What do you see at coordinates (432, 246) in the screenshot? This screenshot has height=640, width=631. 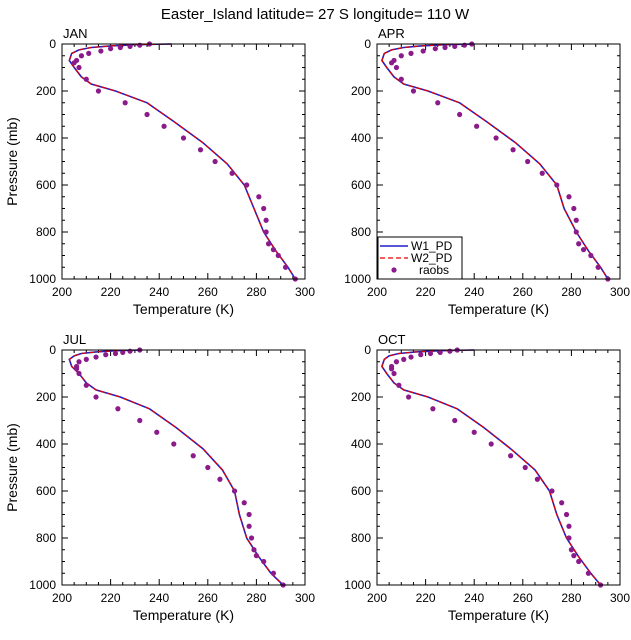 I see `legend-w1-label: W1_PD` at bounding box center [432, 246].